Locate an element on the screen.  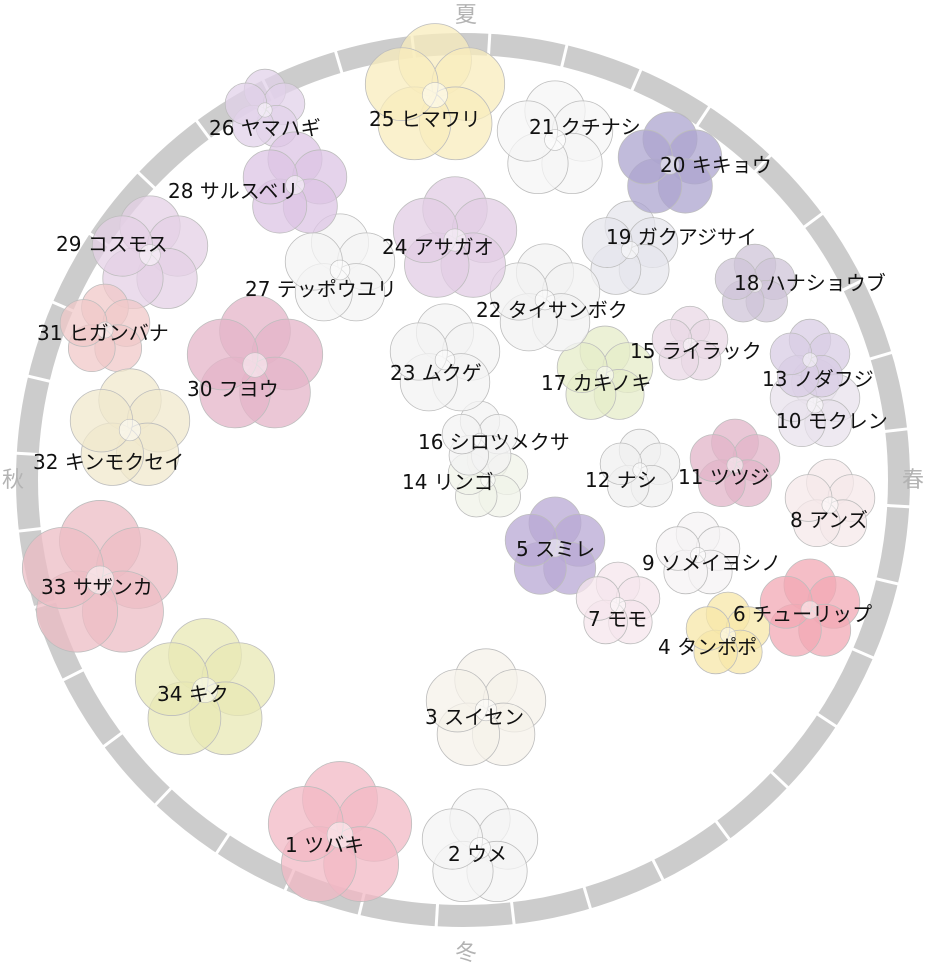
morning-glory-icon is located at coordinates (455, 237).